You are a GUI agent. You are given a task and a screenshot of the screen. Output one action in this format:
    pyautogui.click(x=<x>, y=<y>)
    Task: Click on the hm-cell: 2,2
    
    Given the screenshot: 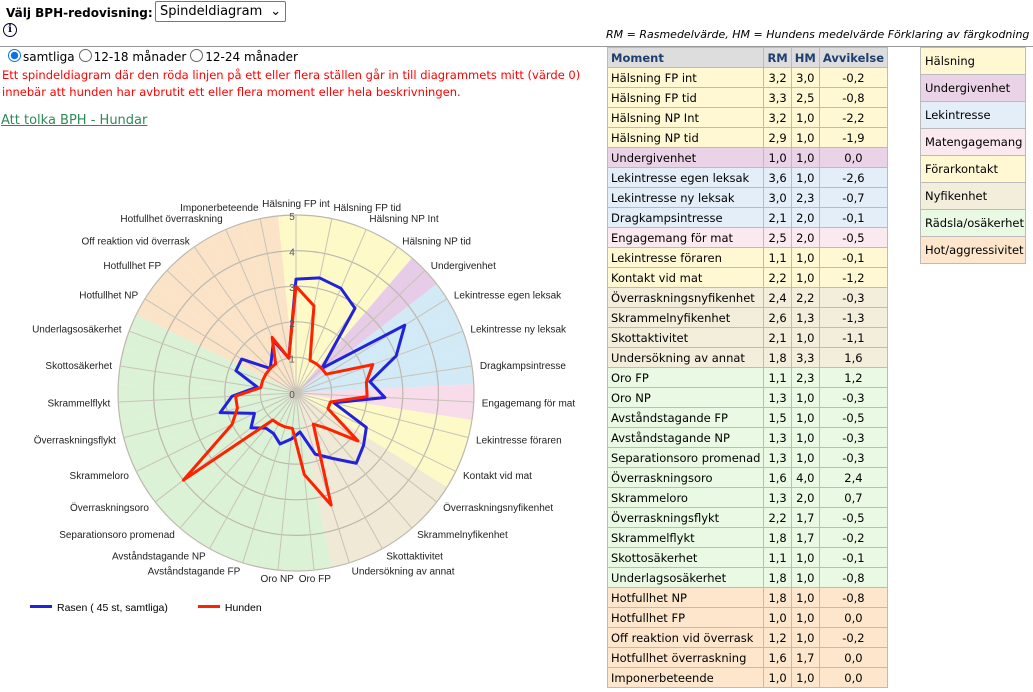 What is the action you would take?
    pyautogui.click(x=805, y=297)
    